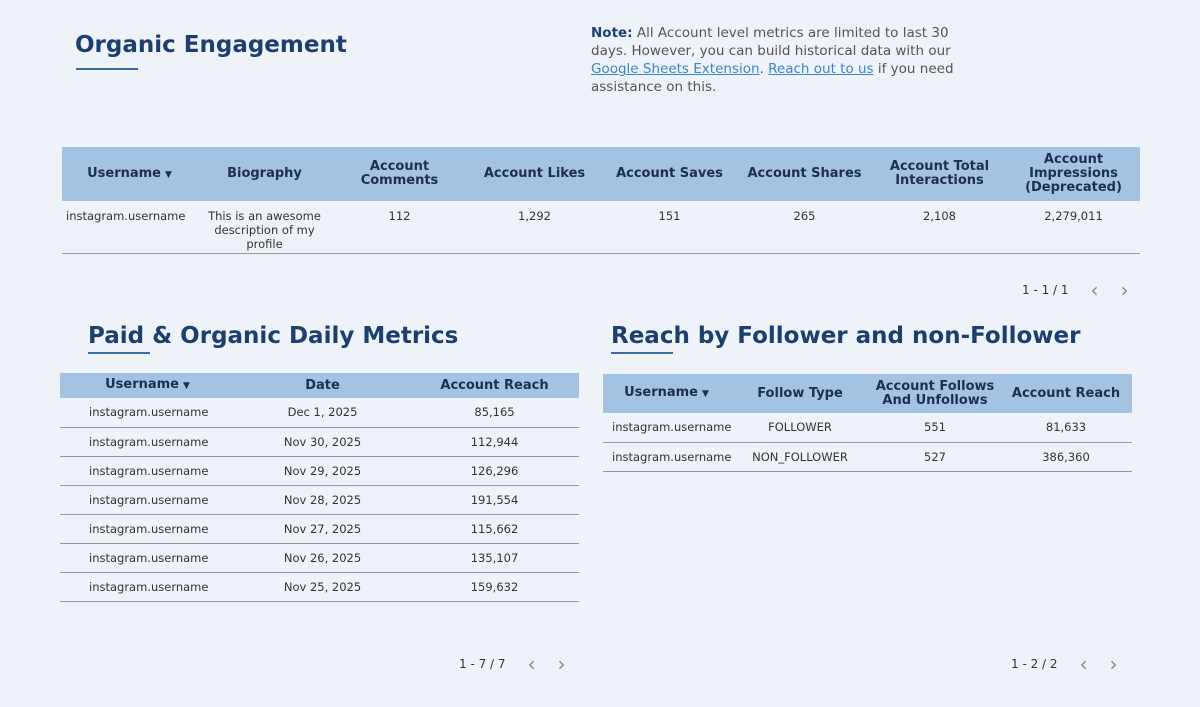  I want to click on table-row: instagram.username FOLLOWER 551 81,633, so click(867, 428).